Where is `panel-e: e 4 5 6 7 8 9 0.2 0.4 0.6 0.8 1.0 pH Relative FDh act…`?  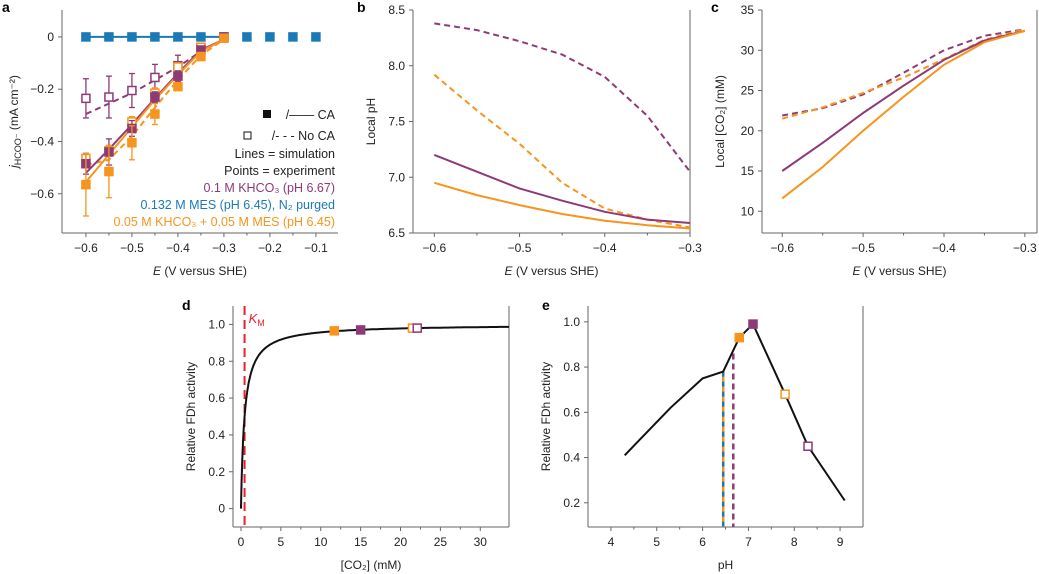 panel-e: e 4 5 6 7 8 9 0.2 0.4 0.6 0.8 1.0 pH Relative FDh act… is located at coordinates (701, 434).